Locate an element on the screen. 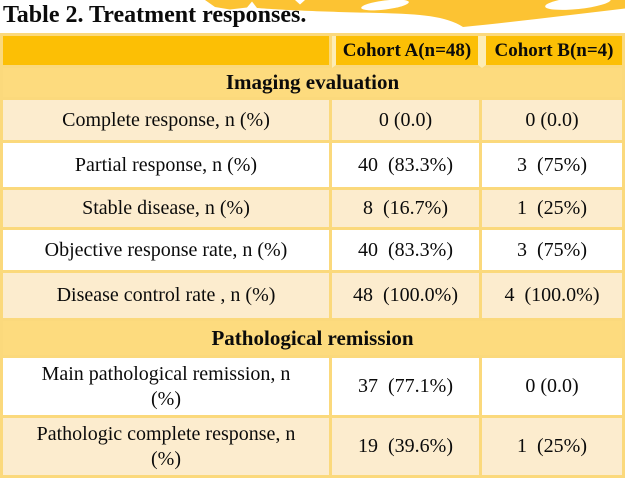 The image size is (625, 481). row-label: Disease control rate , n (%) is located at coordinates (166, 297).